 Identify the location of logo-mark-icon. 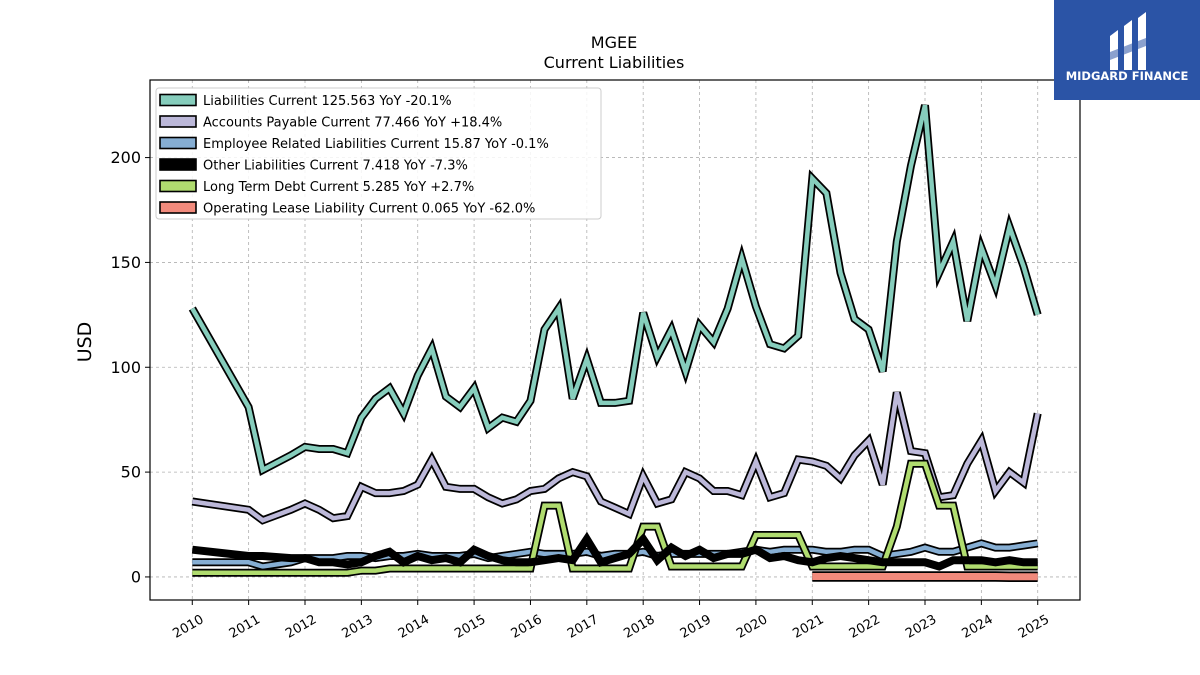
(1128, 41).